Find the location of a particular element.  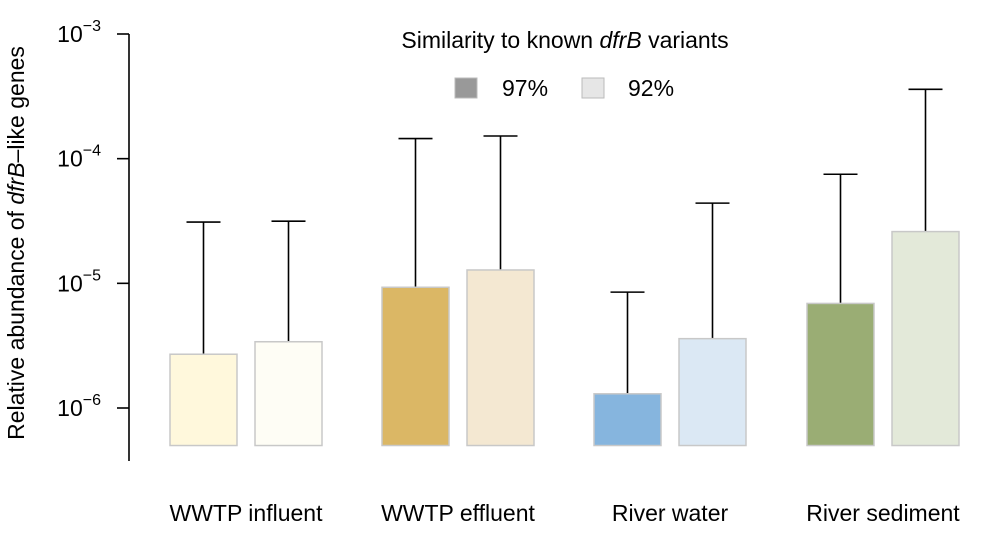

legend-label-92: 92% is located at coordinates (651, 88).